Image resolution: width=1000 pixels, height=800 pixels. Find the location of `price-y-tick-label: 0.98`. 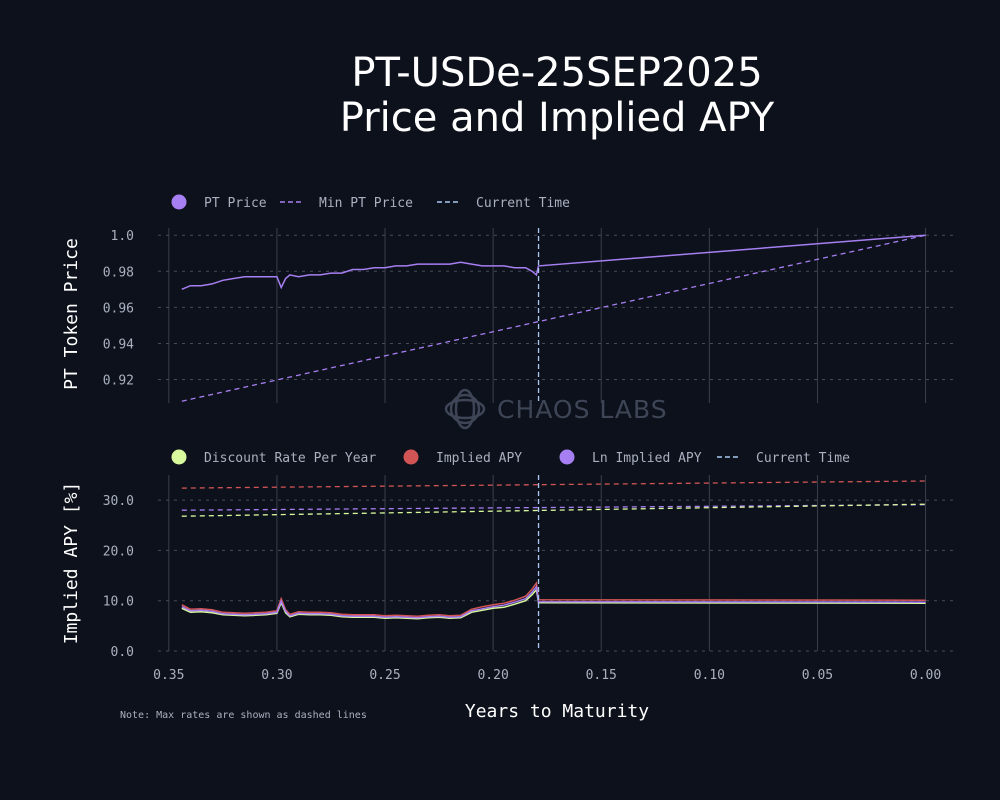

price-y-tick-label: 0.98 is located at coordinates (118, 272).